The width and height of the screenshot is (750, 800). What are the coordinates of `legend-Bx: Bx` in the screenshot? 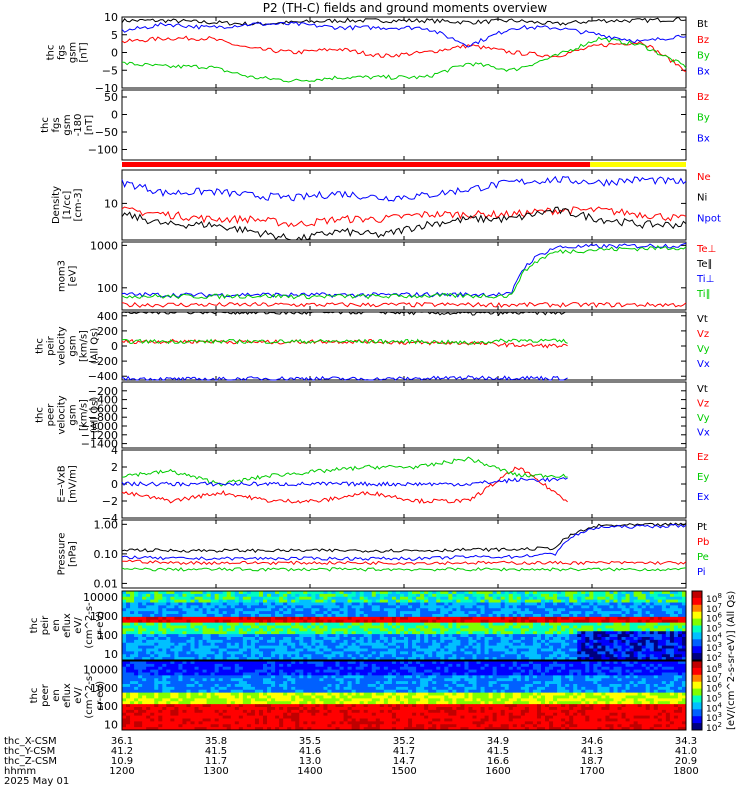 It's located at (703, 71).